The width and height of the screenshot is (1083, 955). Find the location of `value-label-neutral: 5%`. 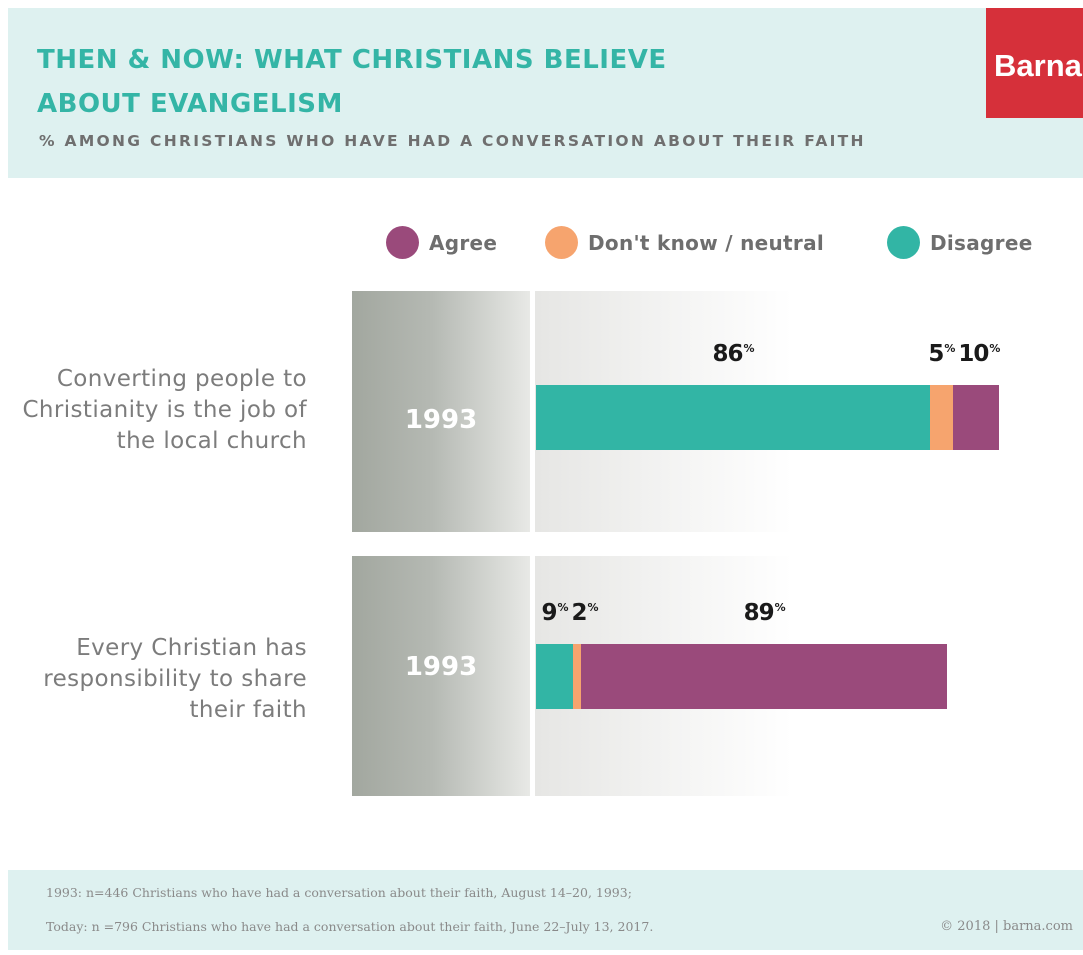

value-label-neutral: 5% is located at coordinates (941, 354).